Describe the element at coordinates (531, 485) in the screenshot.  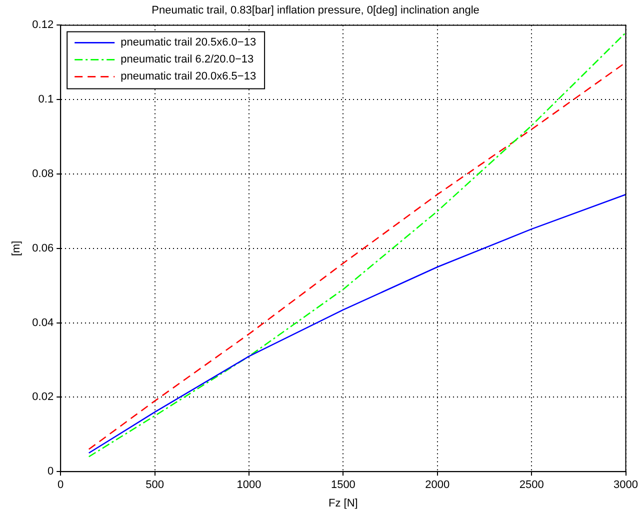
I see `x-tick-label: 2500` at that location.